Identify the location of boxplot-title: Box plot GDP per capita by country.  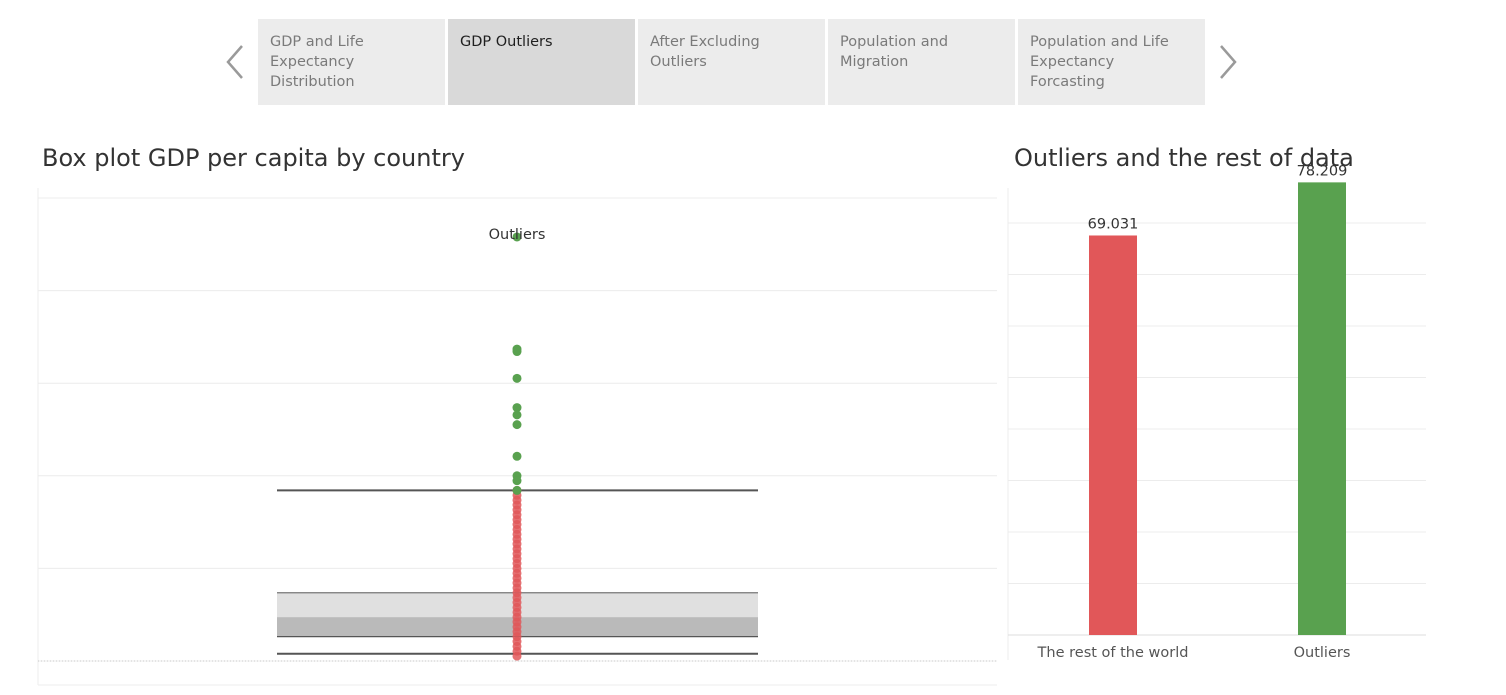
(253, 158).